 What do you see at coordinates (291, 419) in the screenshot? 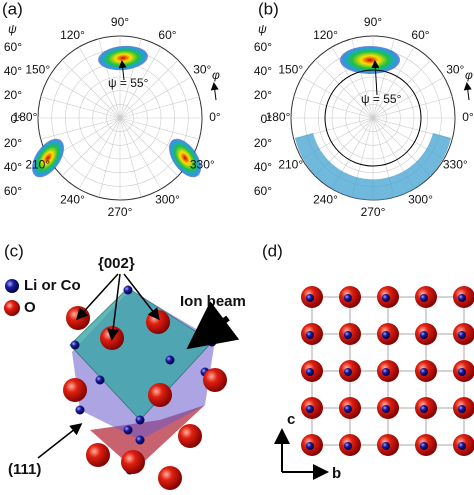
I see `axis-label: c` at bounding box center [291, 419].